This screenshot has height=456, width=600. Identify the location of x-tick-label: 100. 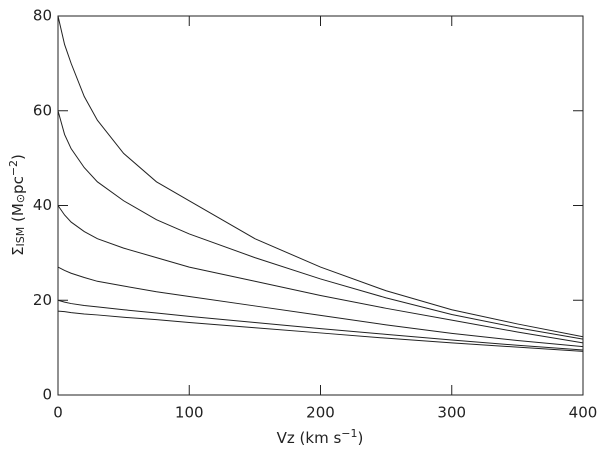
(189, 413).